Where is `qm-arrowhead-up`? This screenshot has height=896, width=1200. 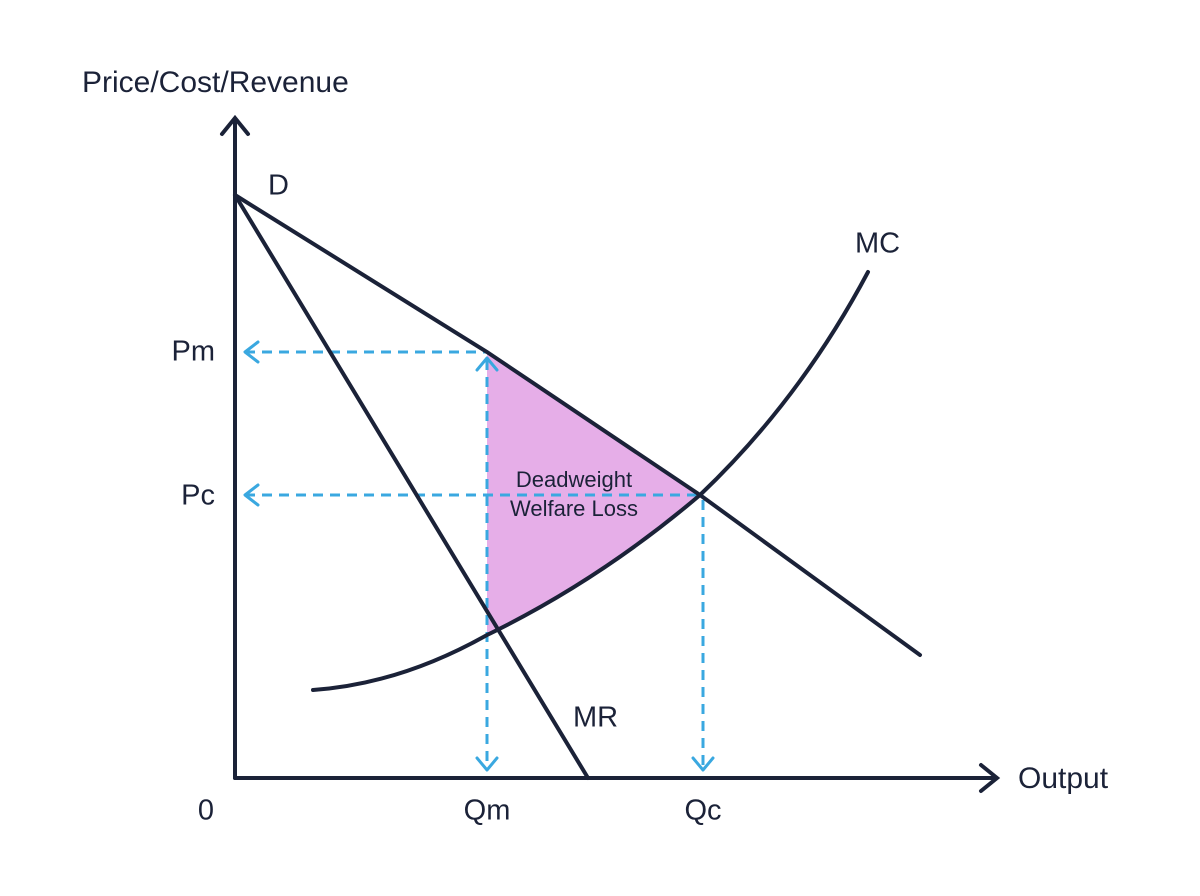 qm-arrowhead-up is located at coordinates (487, 364).